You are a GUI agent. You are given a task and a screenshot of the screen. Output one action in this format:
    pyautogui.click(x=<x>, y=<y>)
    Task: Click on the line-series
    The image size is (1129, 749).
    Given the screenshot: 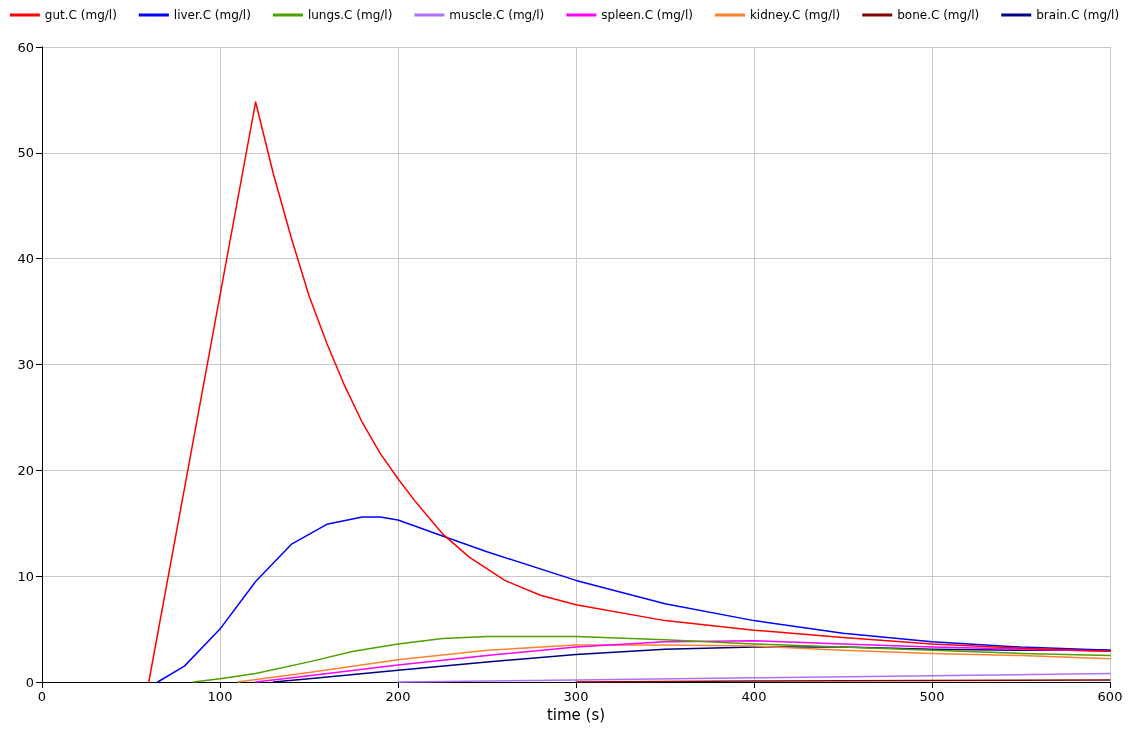 What is the action you would take?
    pyautogui.click(x=754, y=677)
    